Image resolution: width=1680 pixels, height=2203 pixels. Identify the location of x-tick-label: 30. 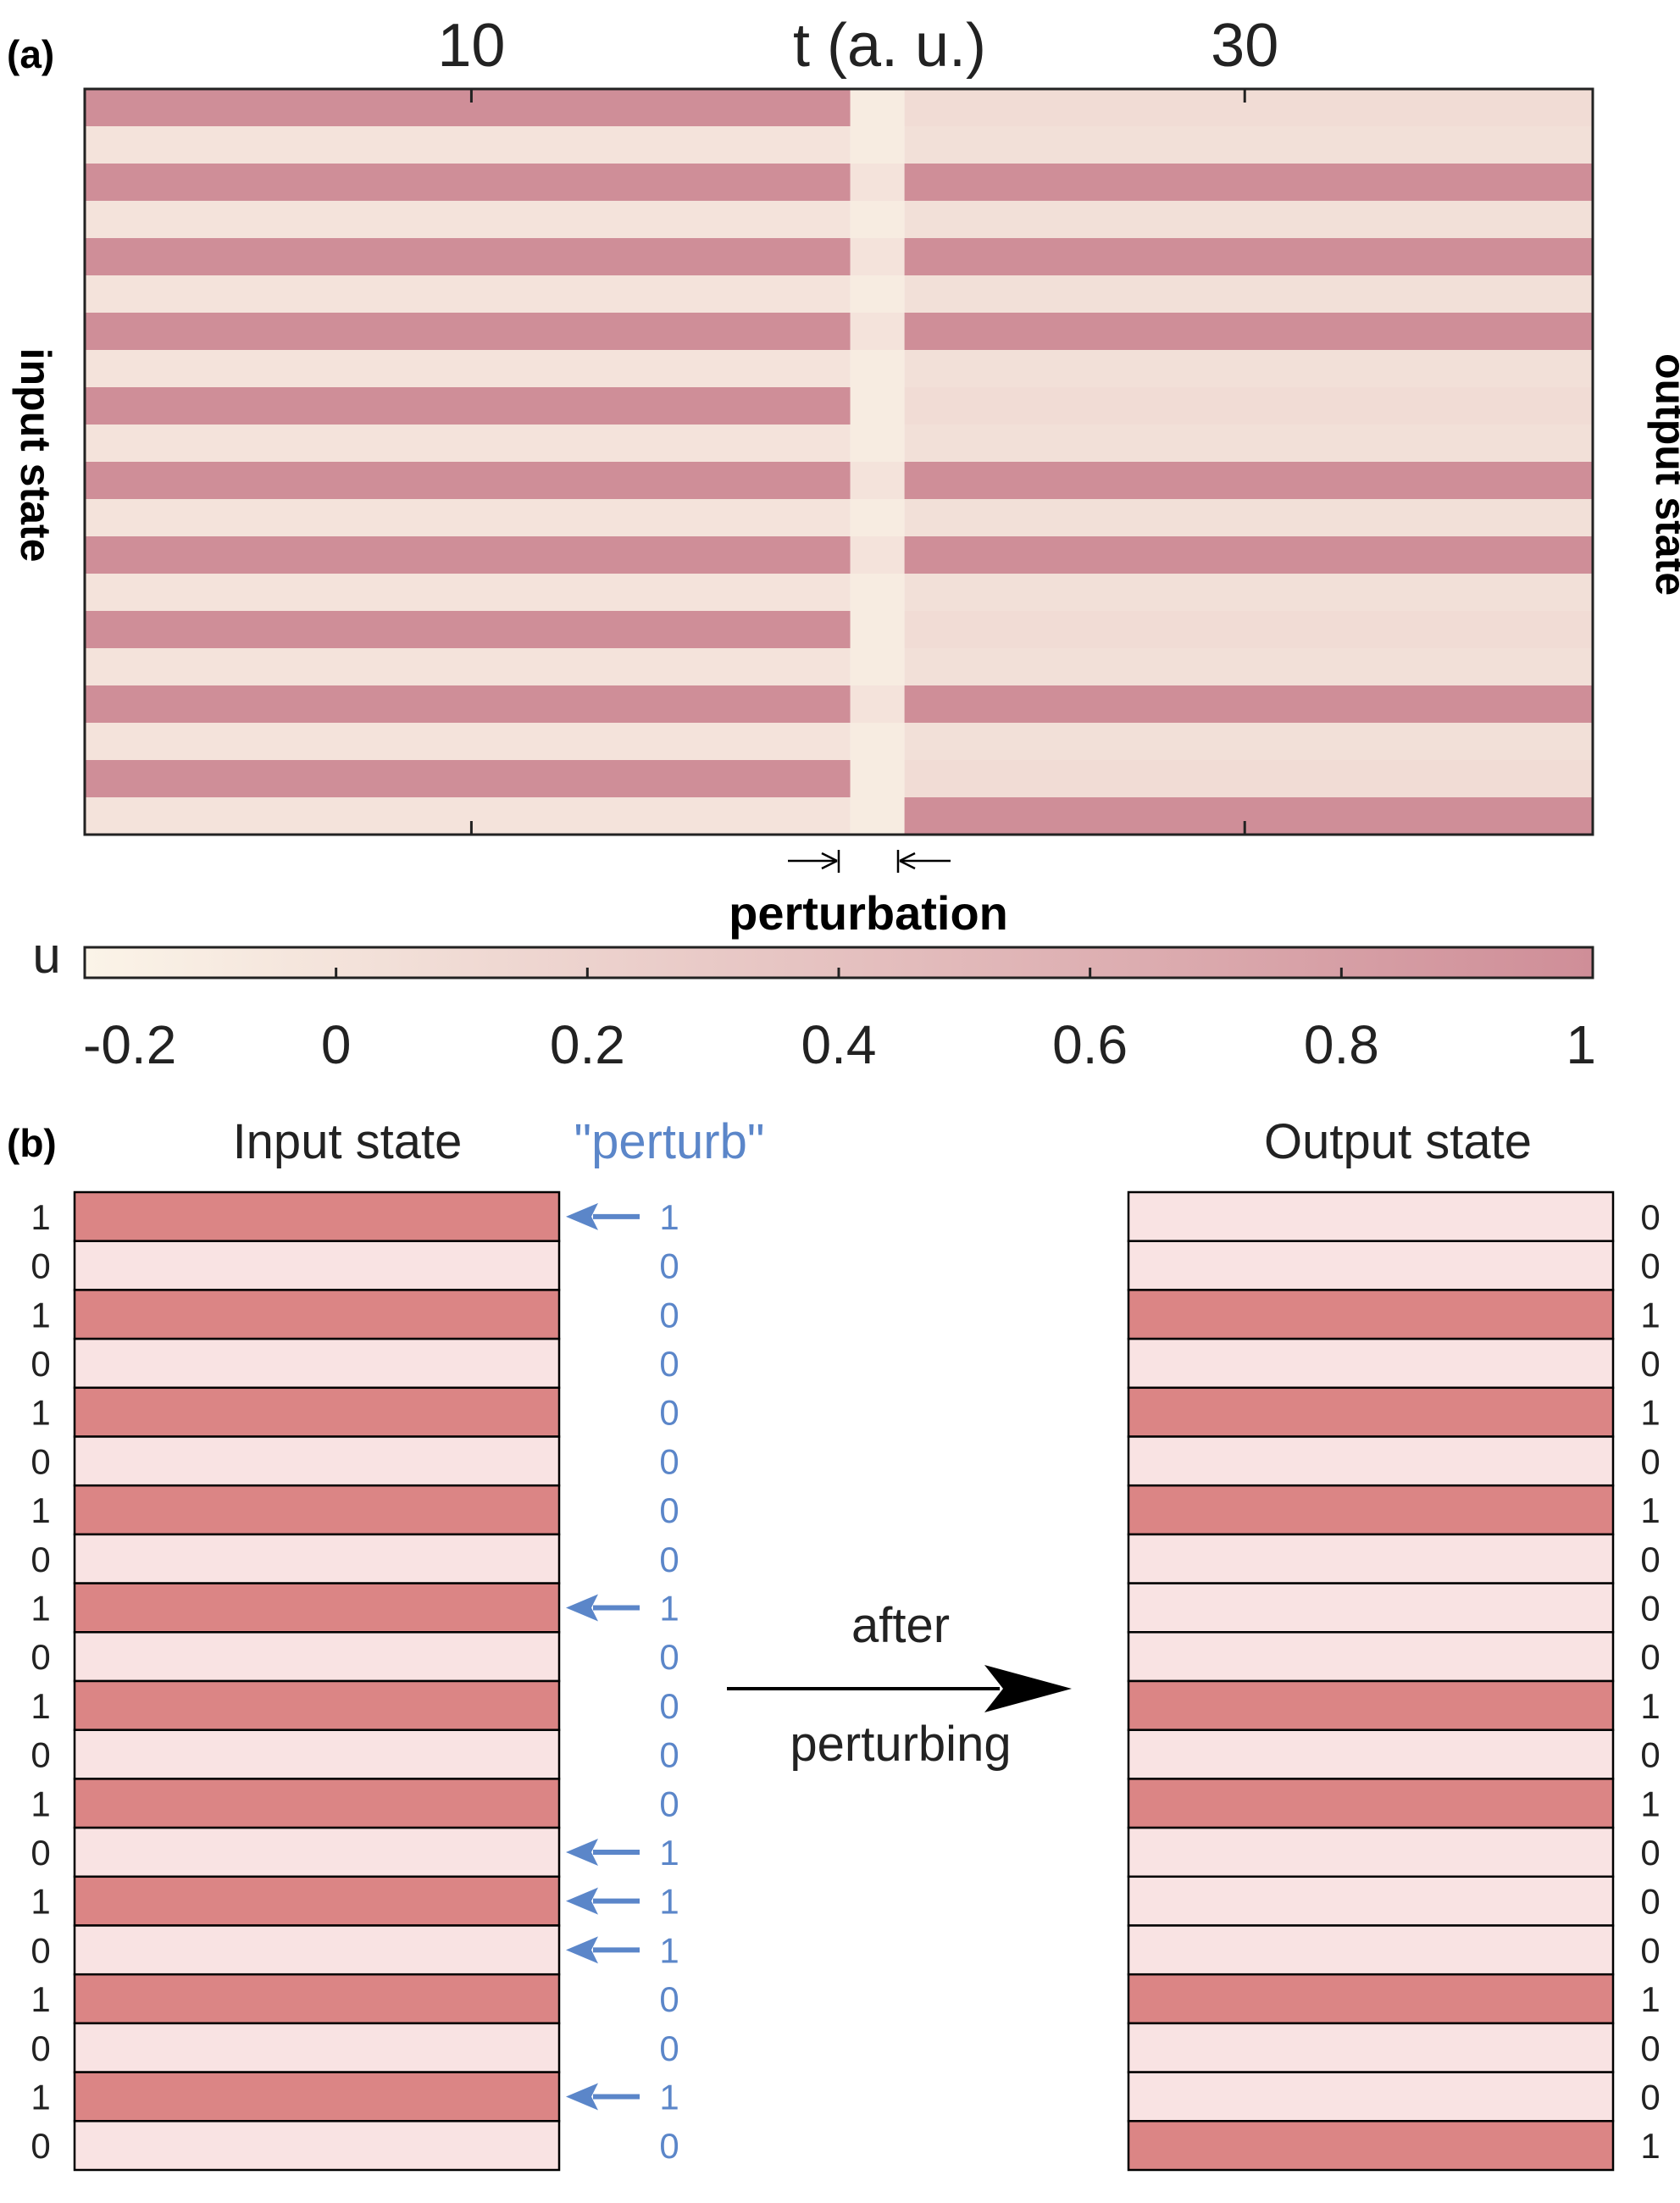
(1244, 46).